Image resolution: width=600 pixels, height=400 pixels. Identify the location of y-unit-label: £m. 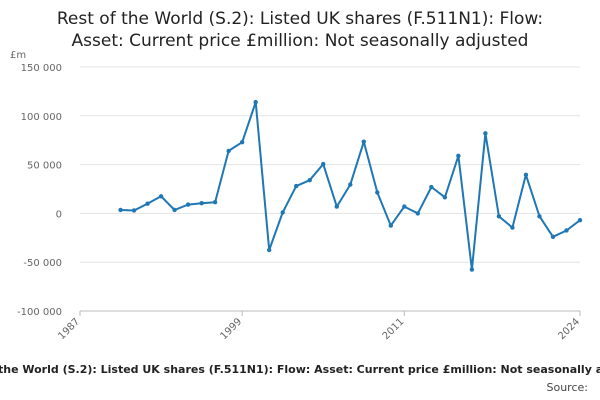
(18, 55).